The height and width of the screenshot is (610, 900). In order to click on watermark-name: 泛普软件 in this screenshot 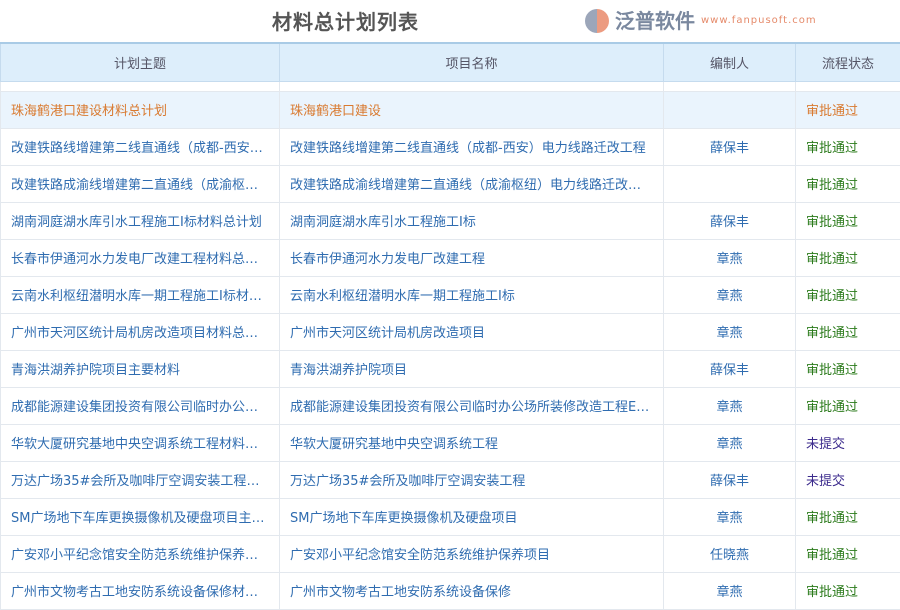, I will do `click(655, 21)`.